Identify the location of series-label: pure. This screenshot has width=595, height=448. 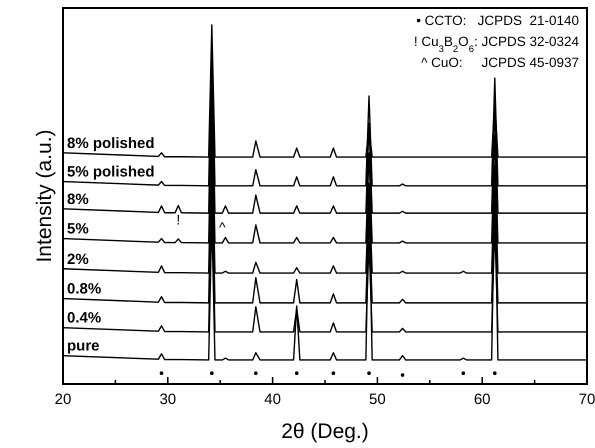
(83, 346).